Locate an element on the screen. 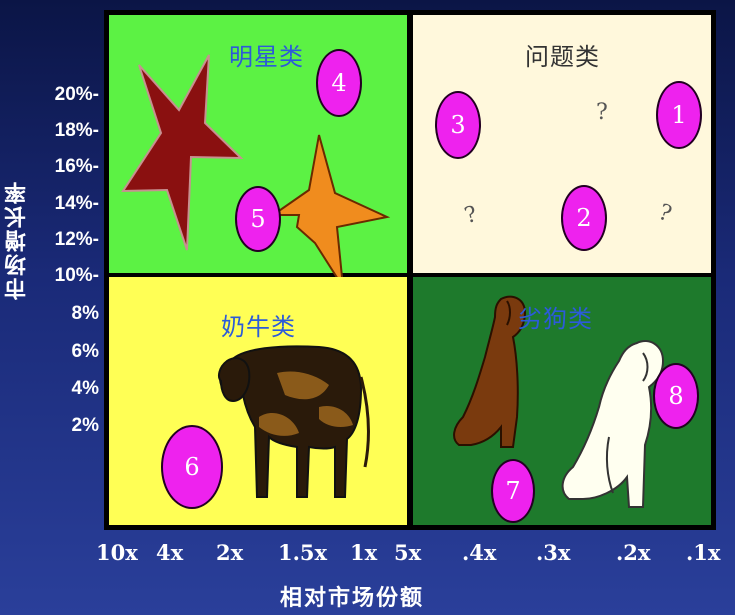  x-tick: 1x is located at coordinates (364, 552).